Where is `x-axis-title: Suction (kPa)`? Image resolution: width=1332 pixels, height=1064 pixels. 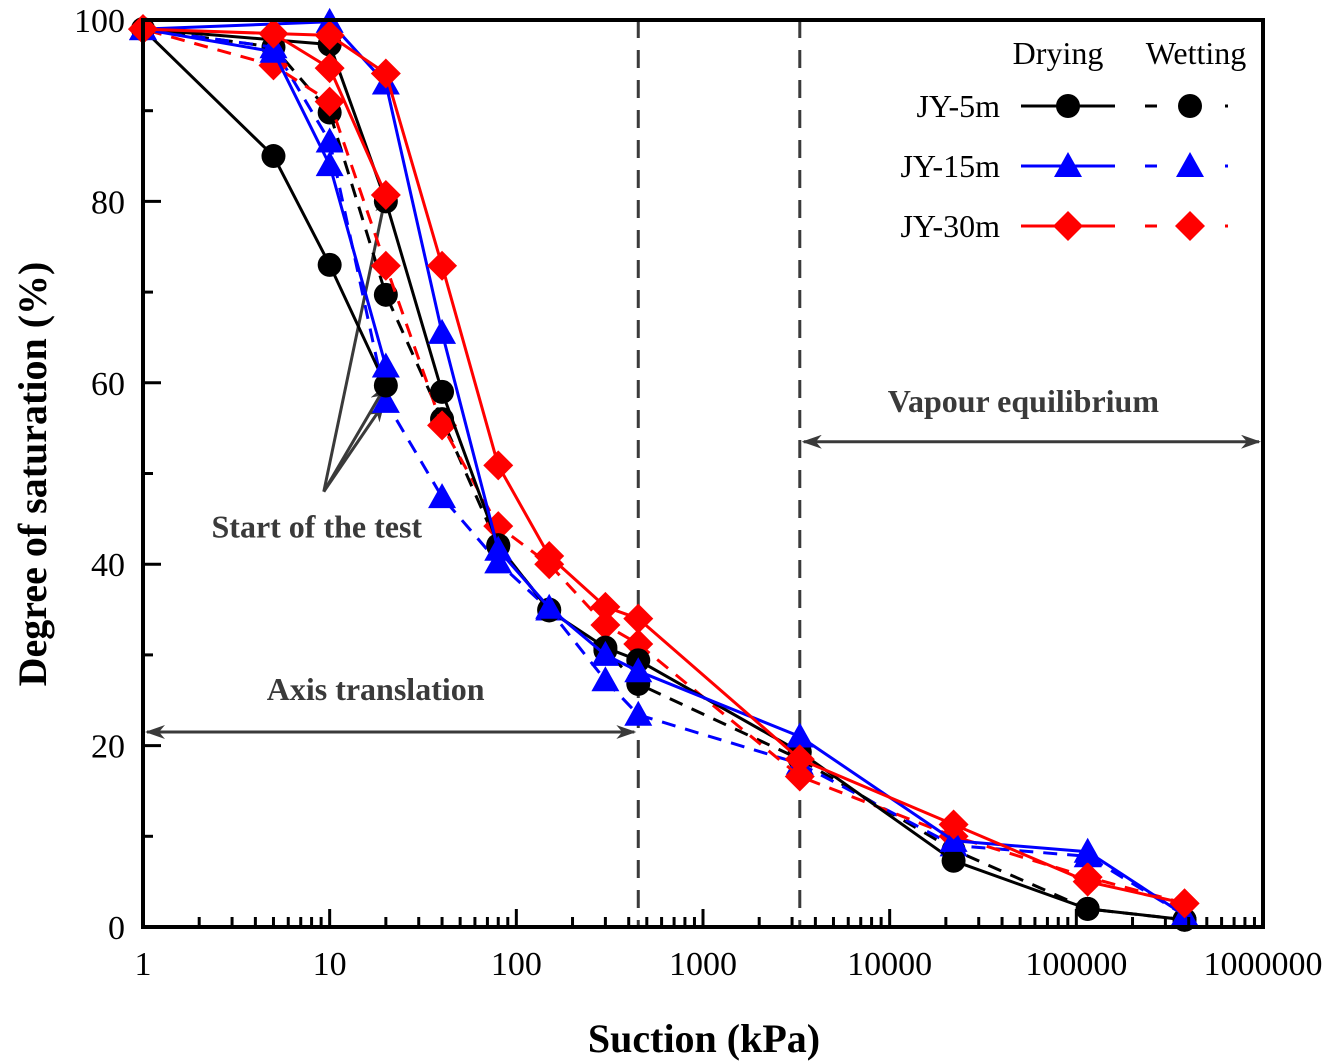
x-axis-title: Suction (kPa) is located at coordinates (704, 1038).